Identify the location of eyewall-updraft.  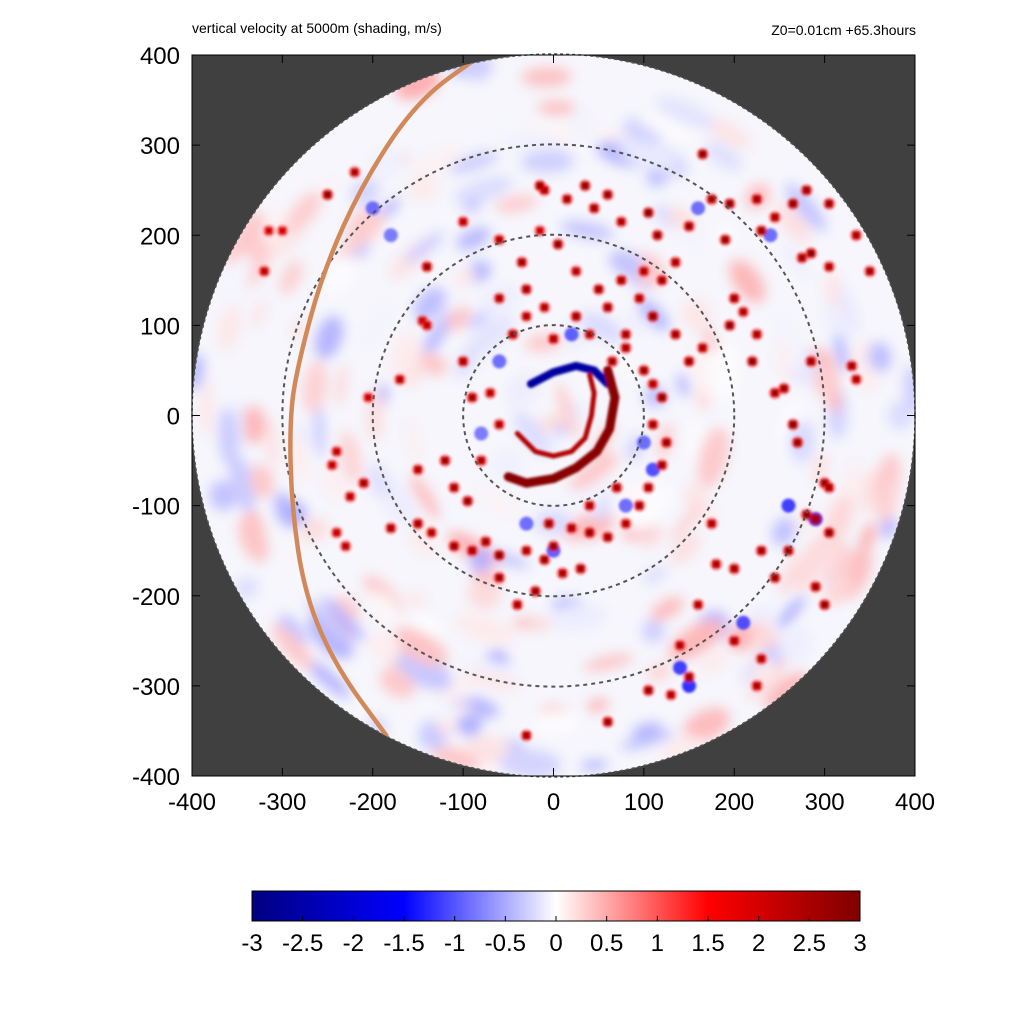
(561, 426).